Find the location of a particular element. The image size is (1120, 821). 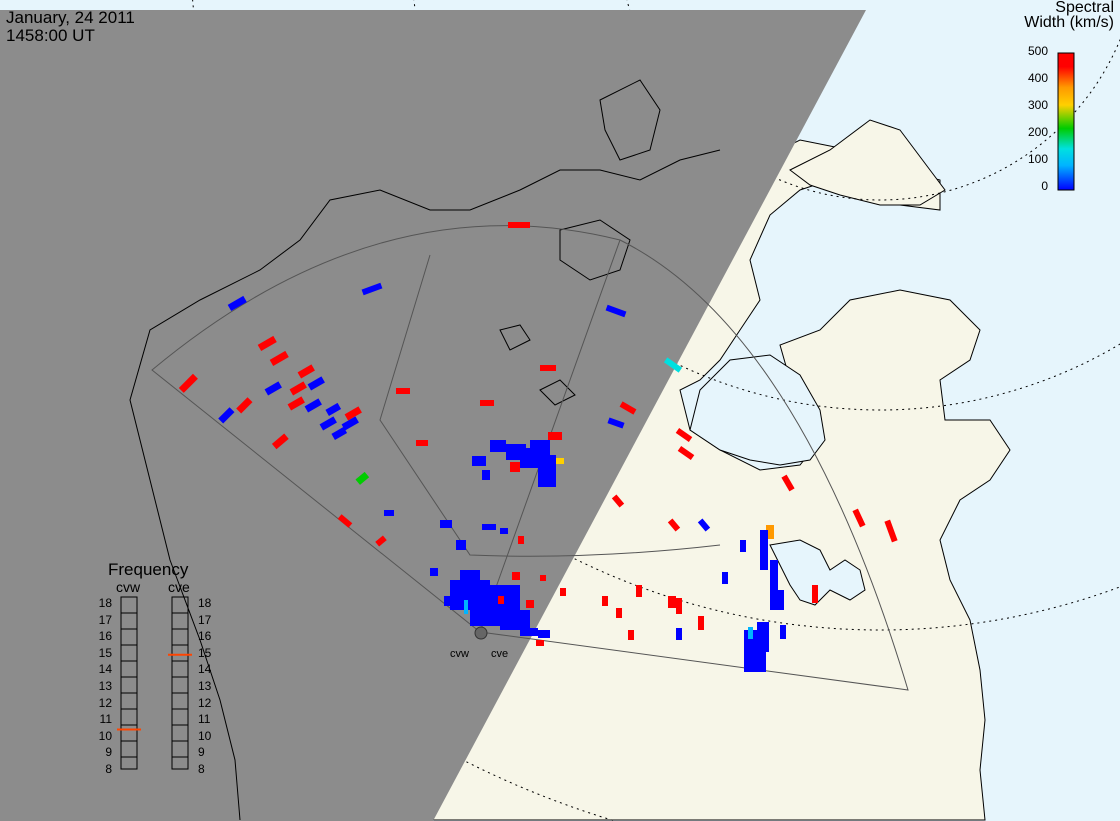

cvw-header: cvw is located at coordinates (128, 587).